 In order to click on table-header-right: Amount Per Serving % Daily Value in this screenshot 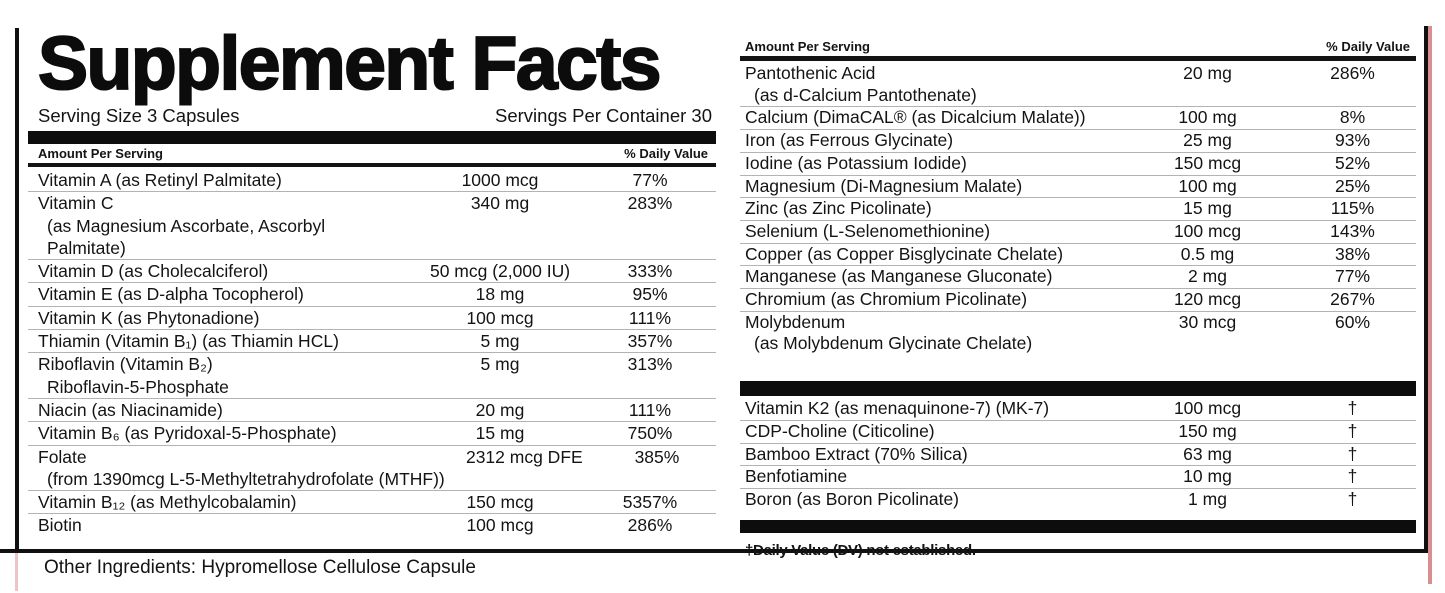, I will do `click(1078, 49)`.